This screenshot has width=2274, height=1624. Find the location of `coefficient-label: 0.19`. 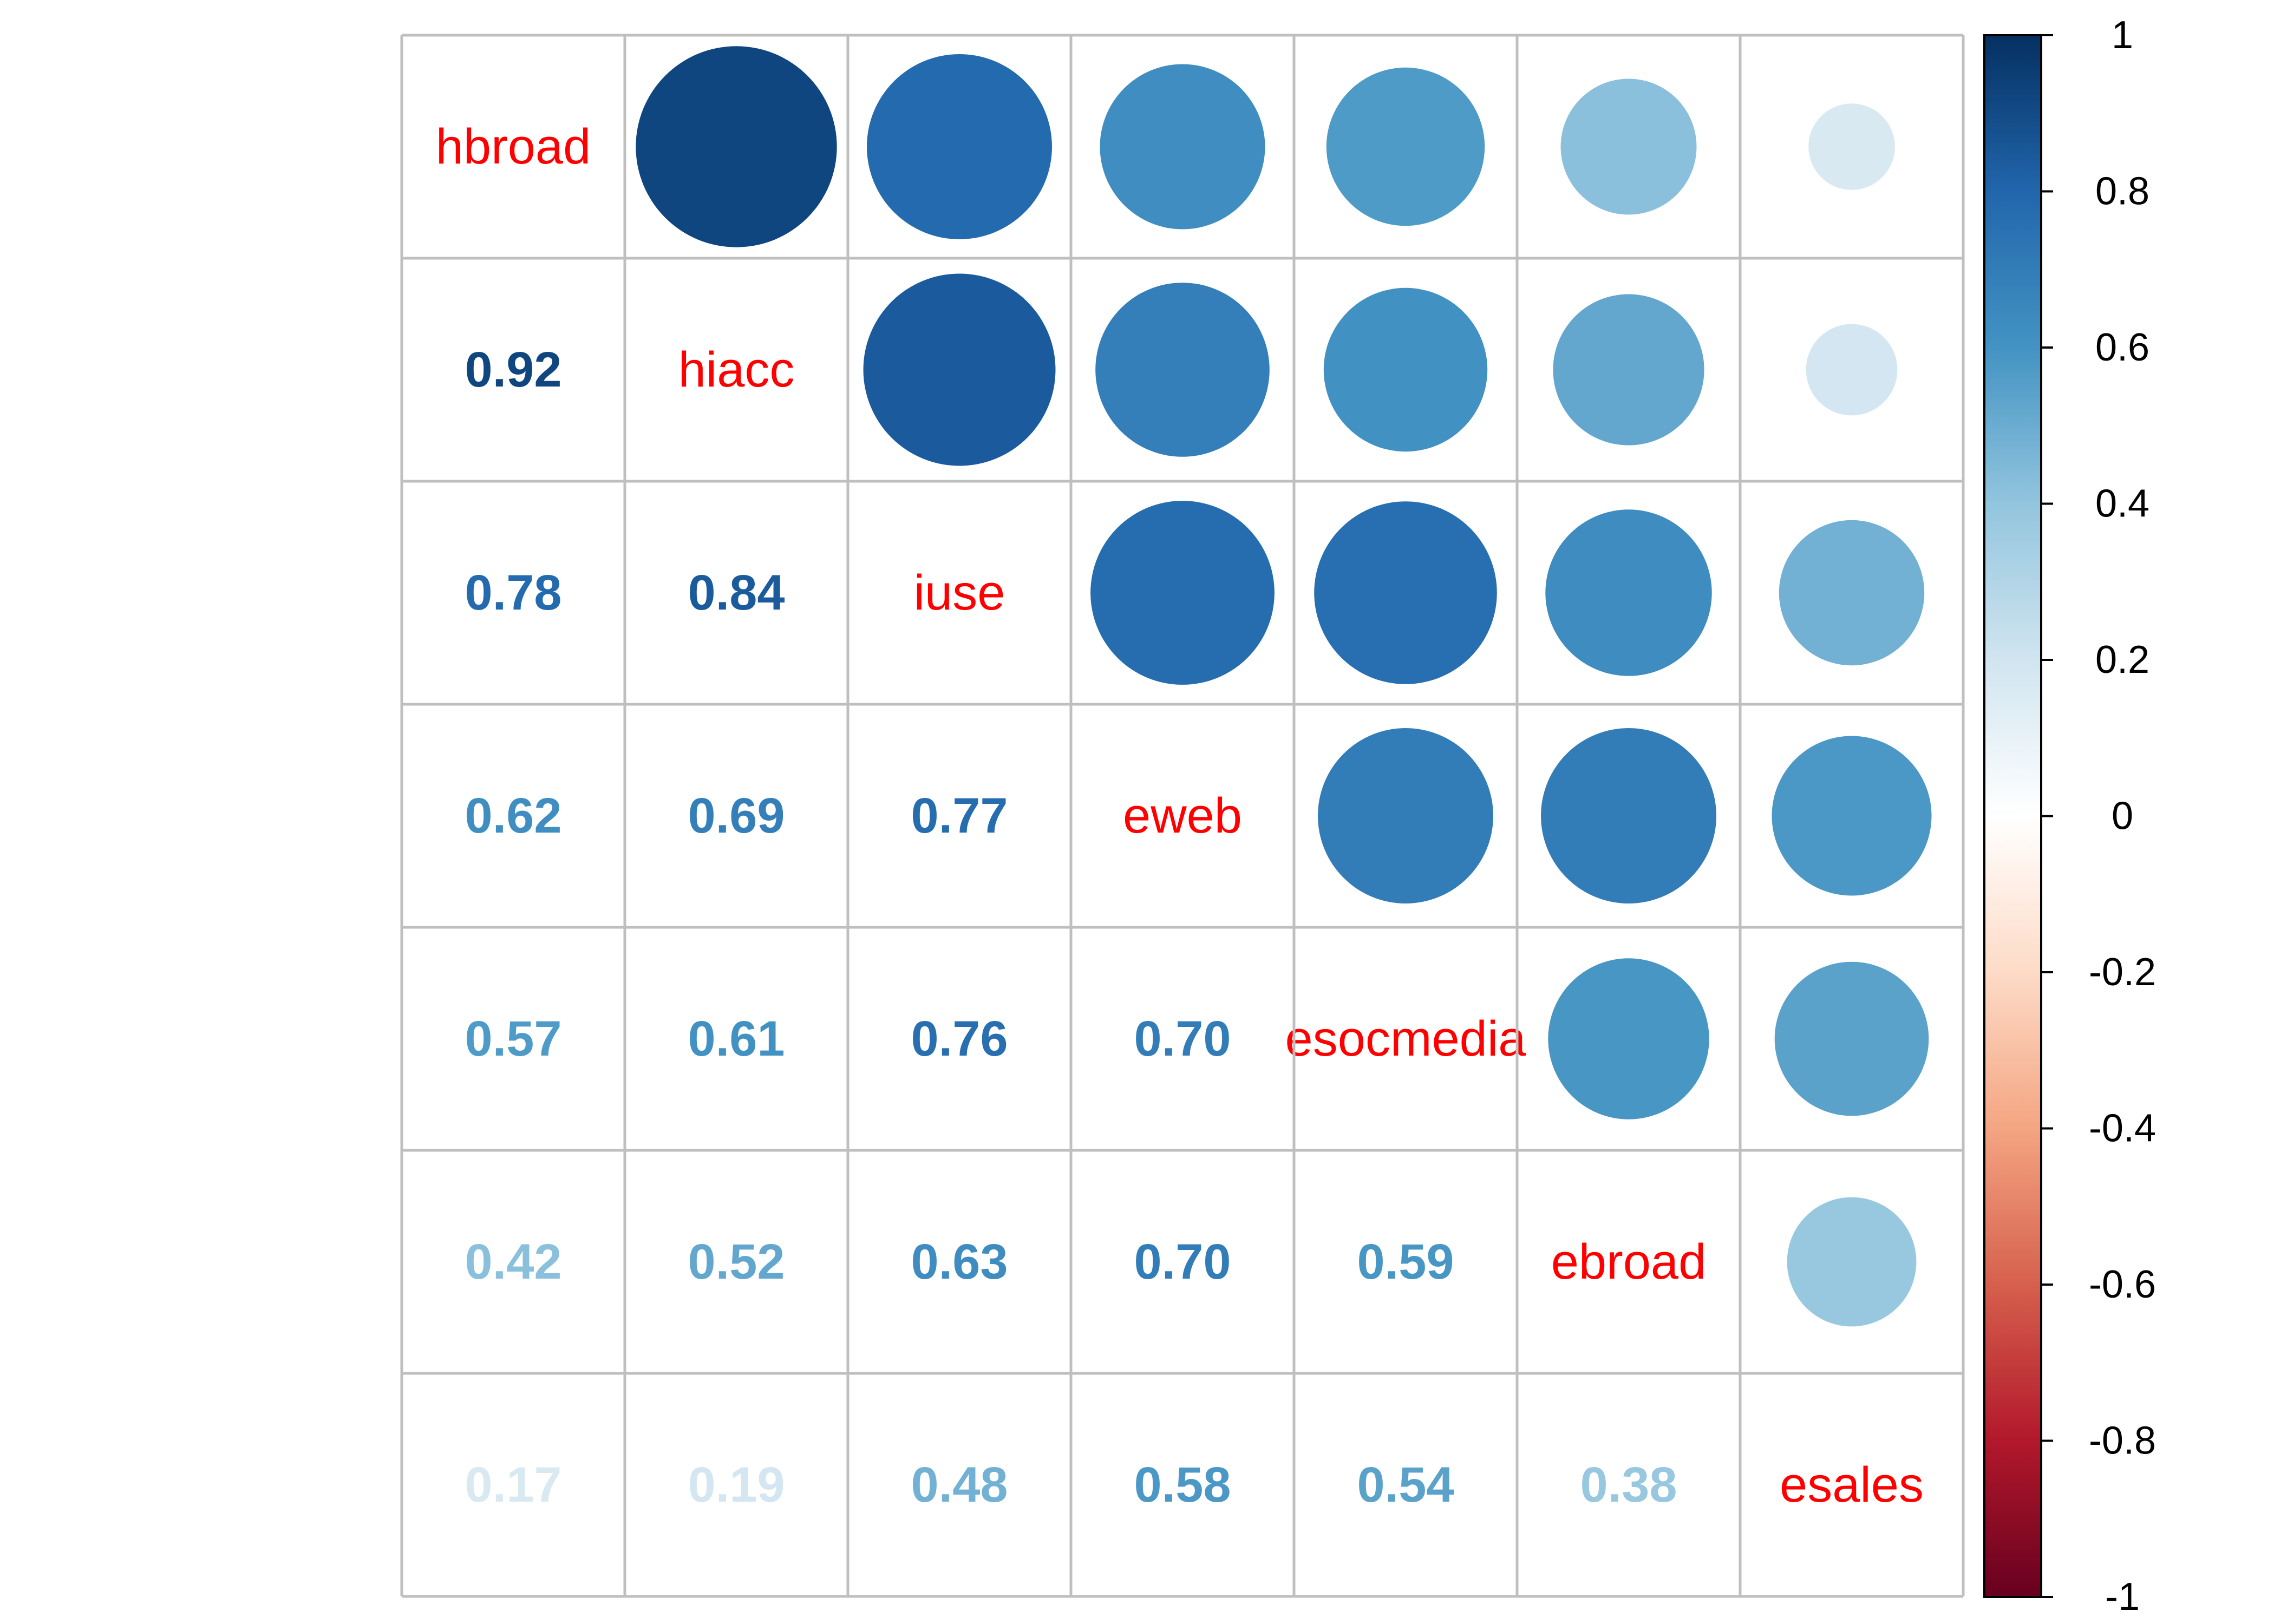

coefficient-label: 0.19 is located at coordinates (736, 1485).